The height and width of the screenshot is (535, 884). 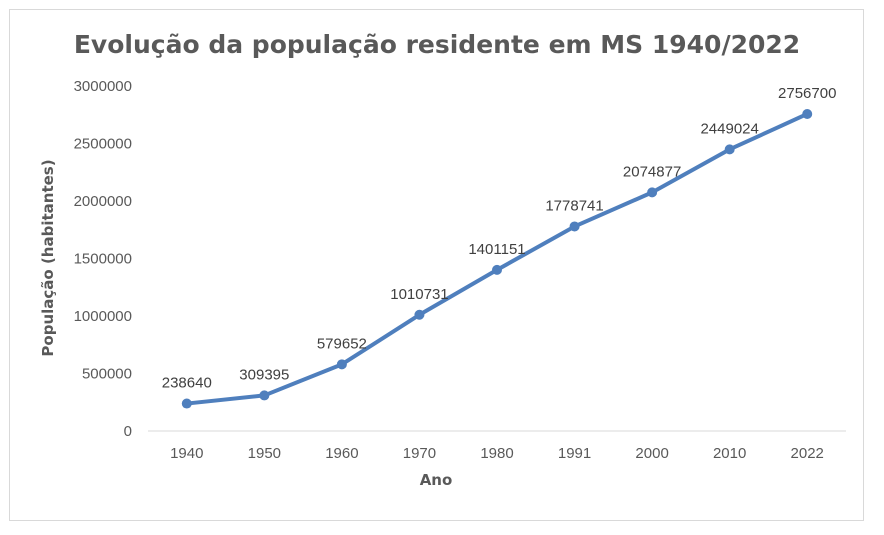 I want to click on x-tick-label: 1940, so click(x=186, y=453).